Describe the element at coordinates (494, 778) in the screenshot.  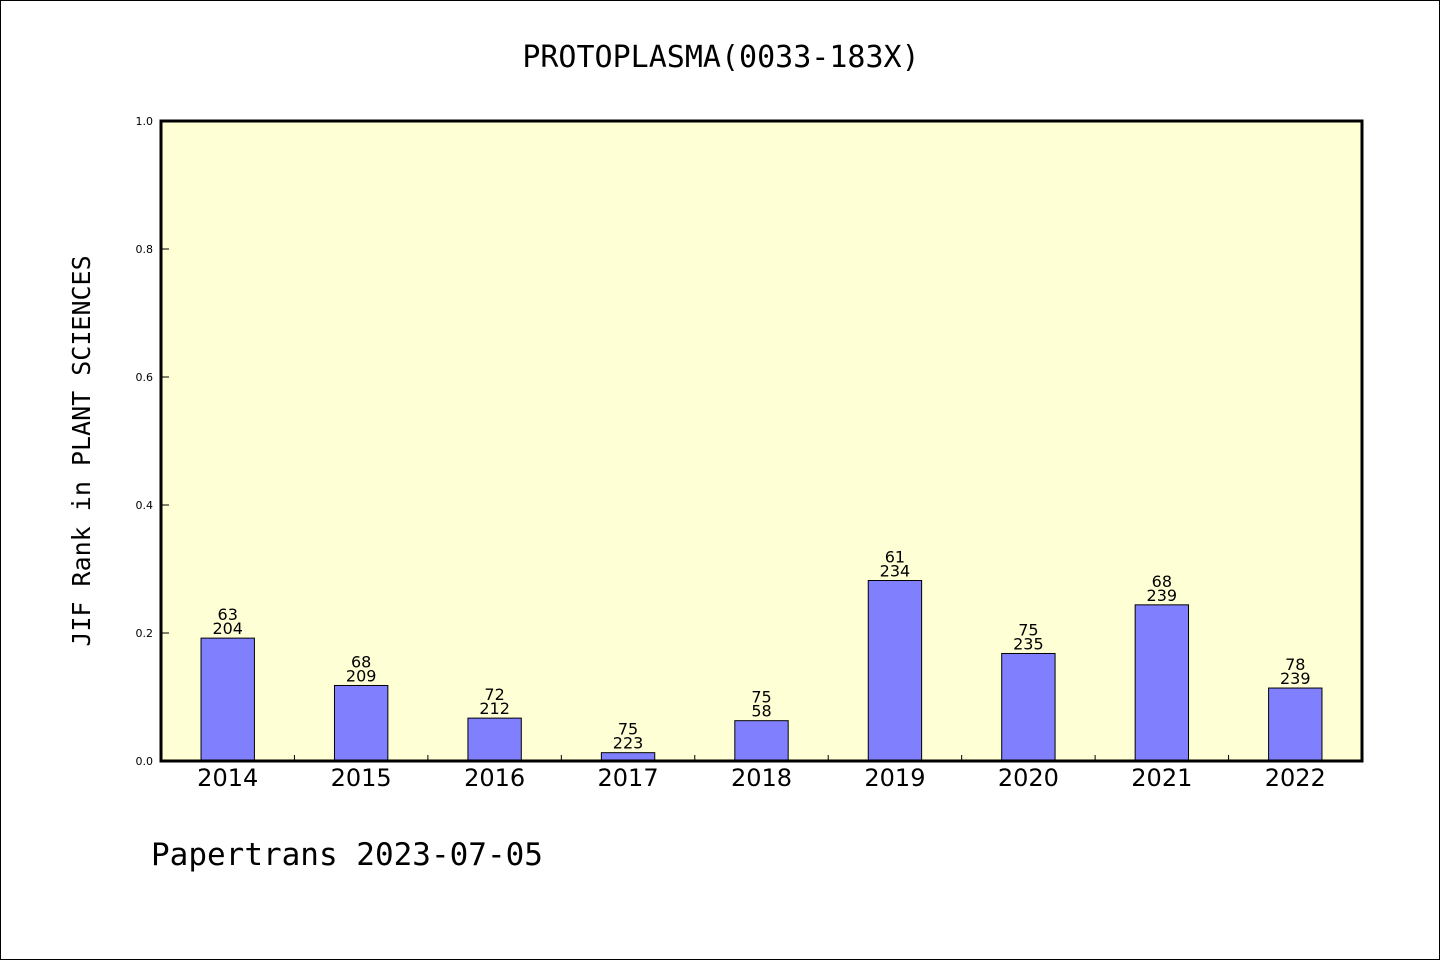
I see `x-tick-label: 2016` at that location.